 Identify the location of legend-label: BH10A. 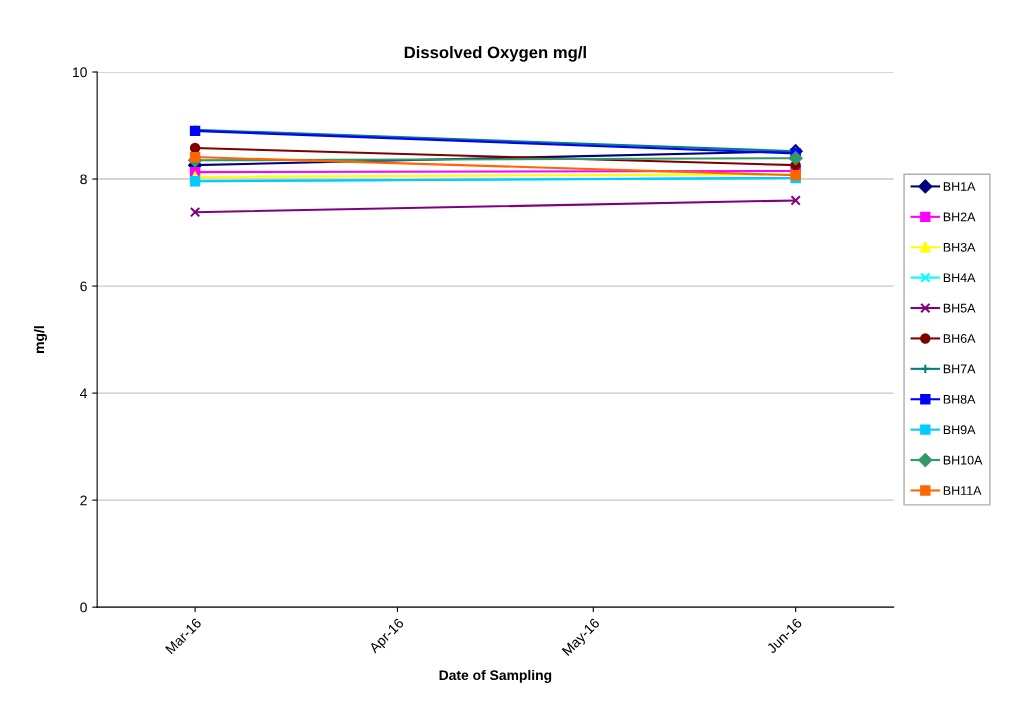
(963, 460).